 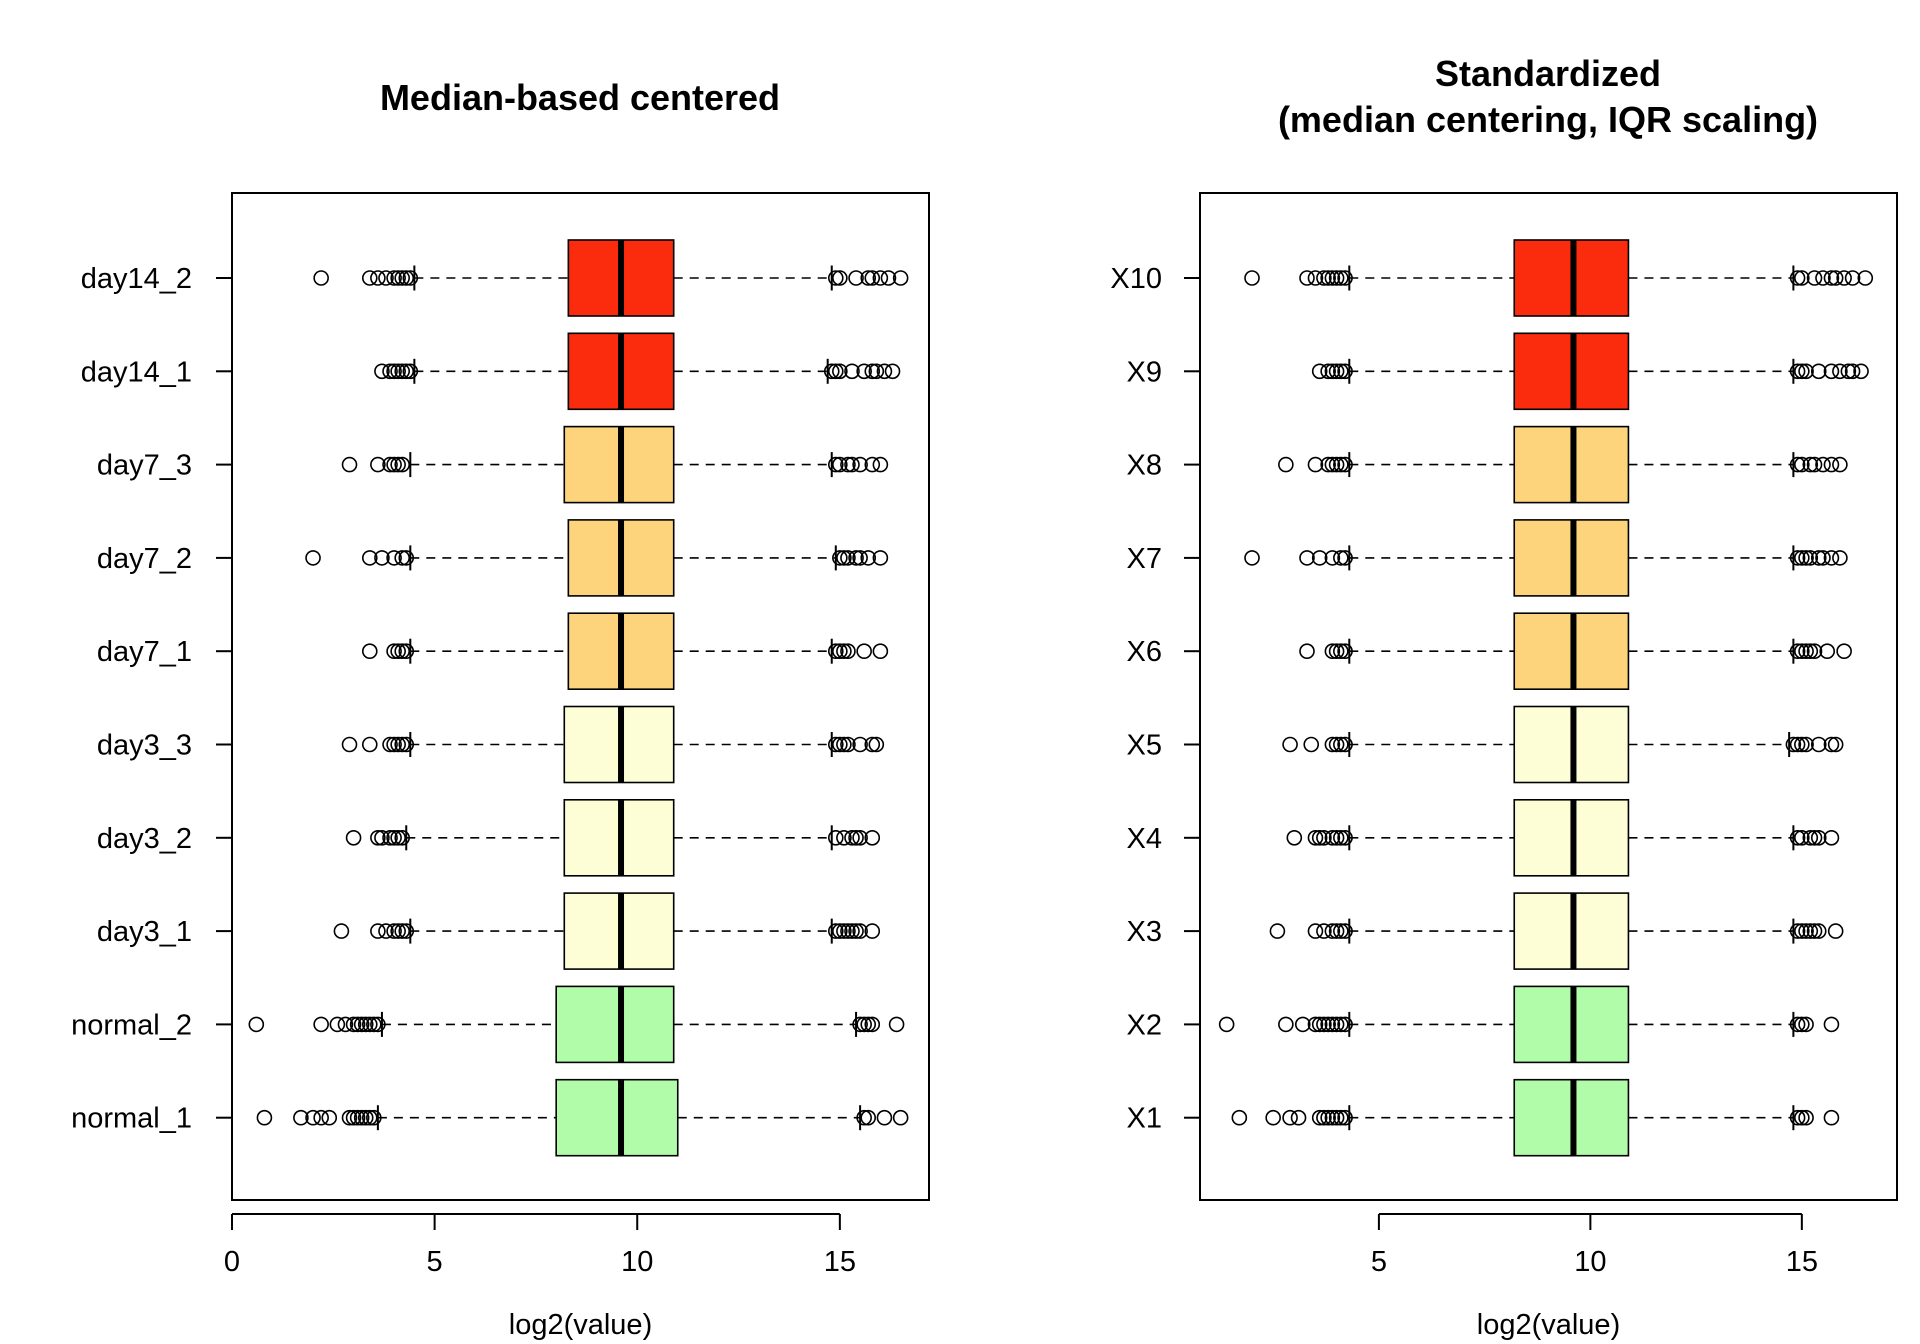 I want to click on y-tick-label-day7_3: day7_3, so click(x=144, y=466).